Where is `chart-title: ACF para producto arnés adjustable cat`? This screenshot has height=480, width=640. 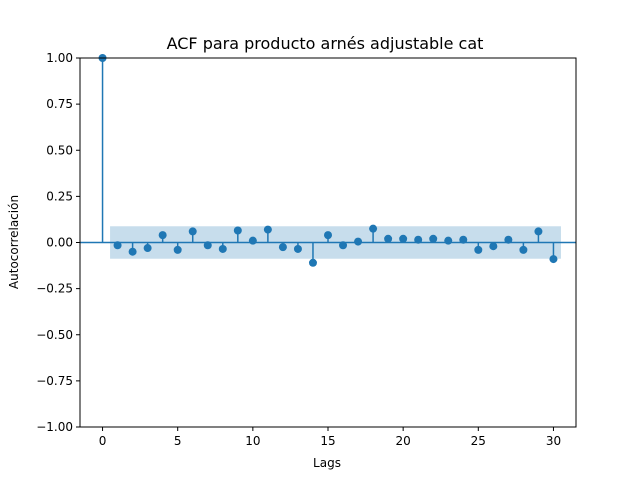
chart-title: ACF para producto arnés adjustable cat is located at coordinates (325, 43).